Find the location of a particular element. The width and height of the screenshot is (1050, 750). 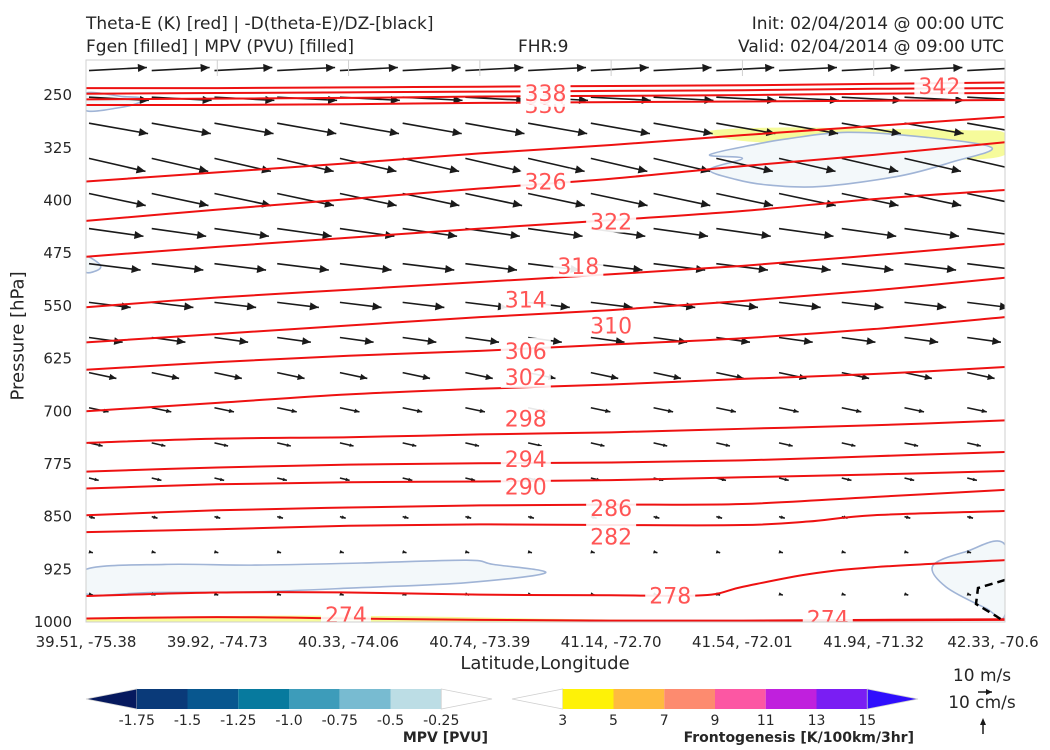

theta-e-label: 290 is located at coordinates (525, 486).